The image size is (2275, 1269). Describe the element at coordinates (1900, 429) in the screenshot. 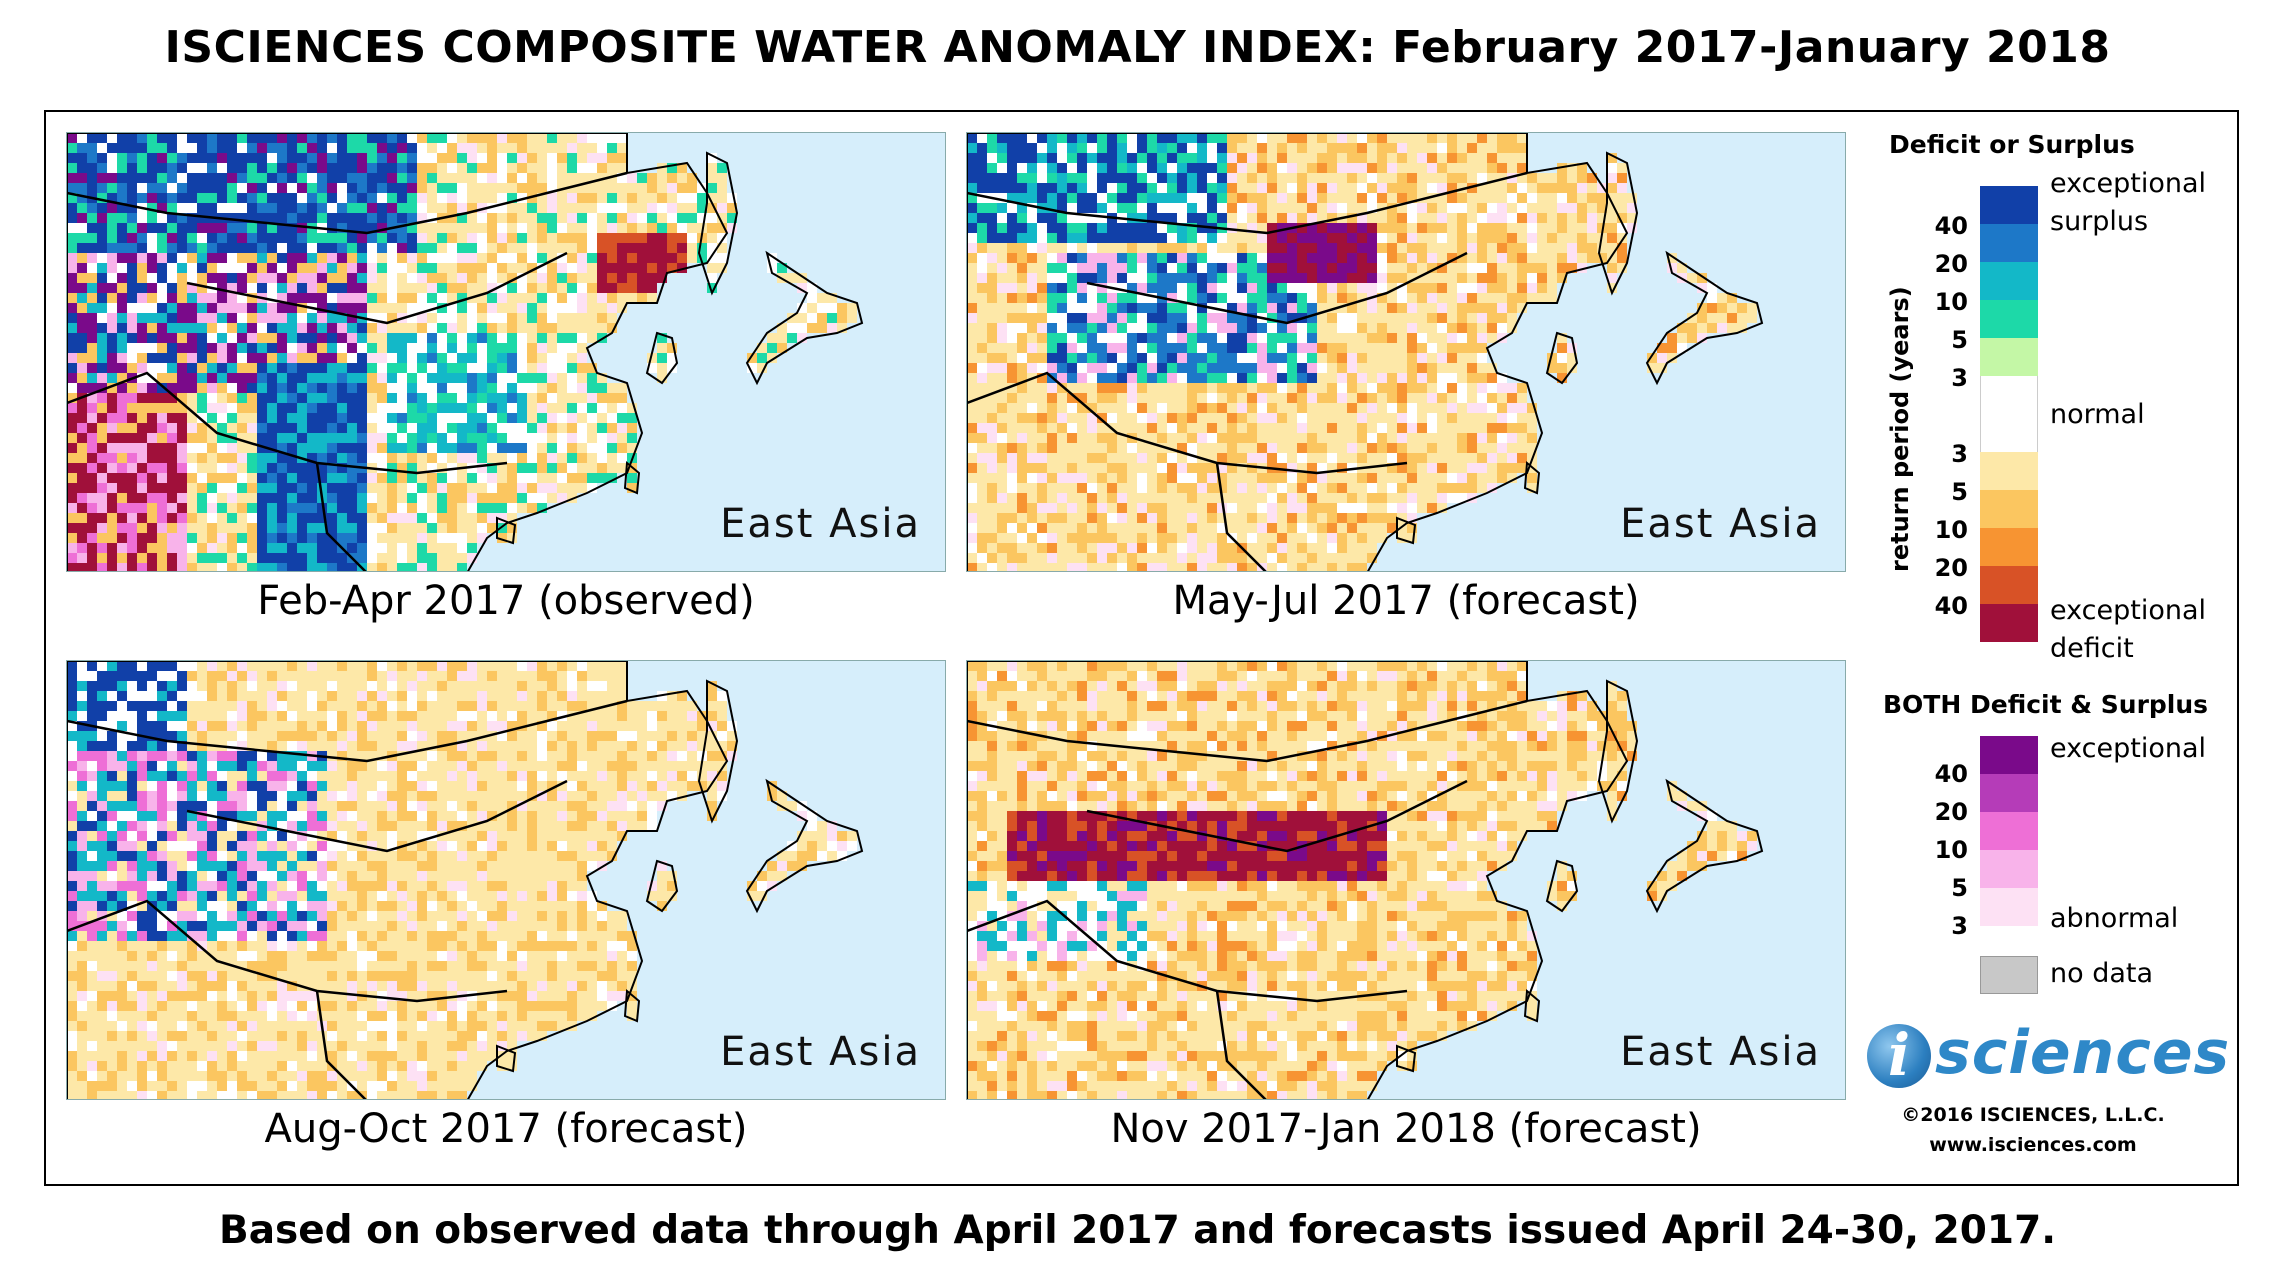

I see `legend-axis-label: return period (years)` at that location.